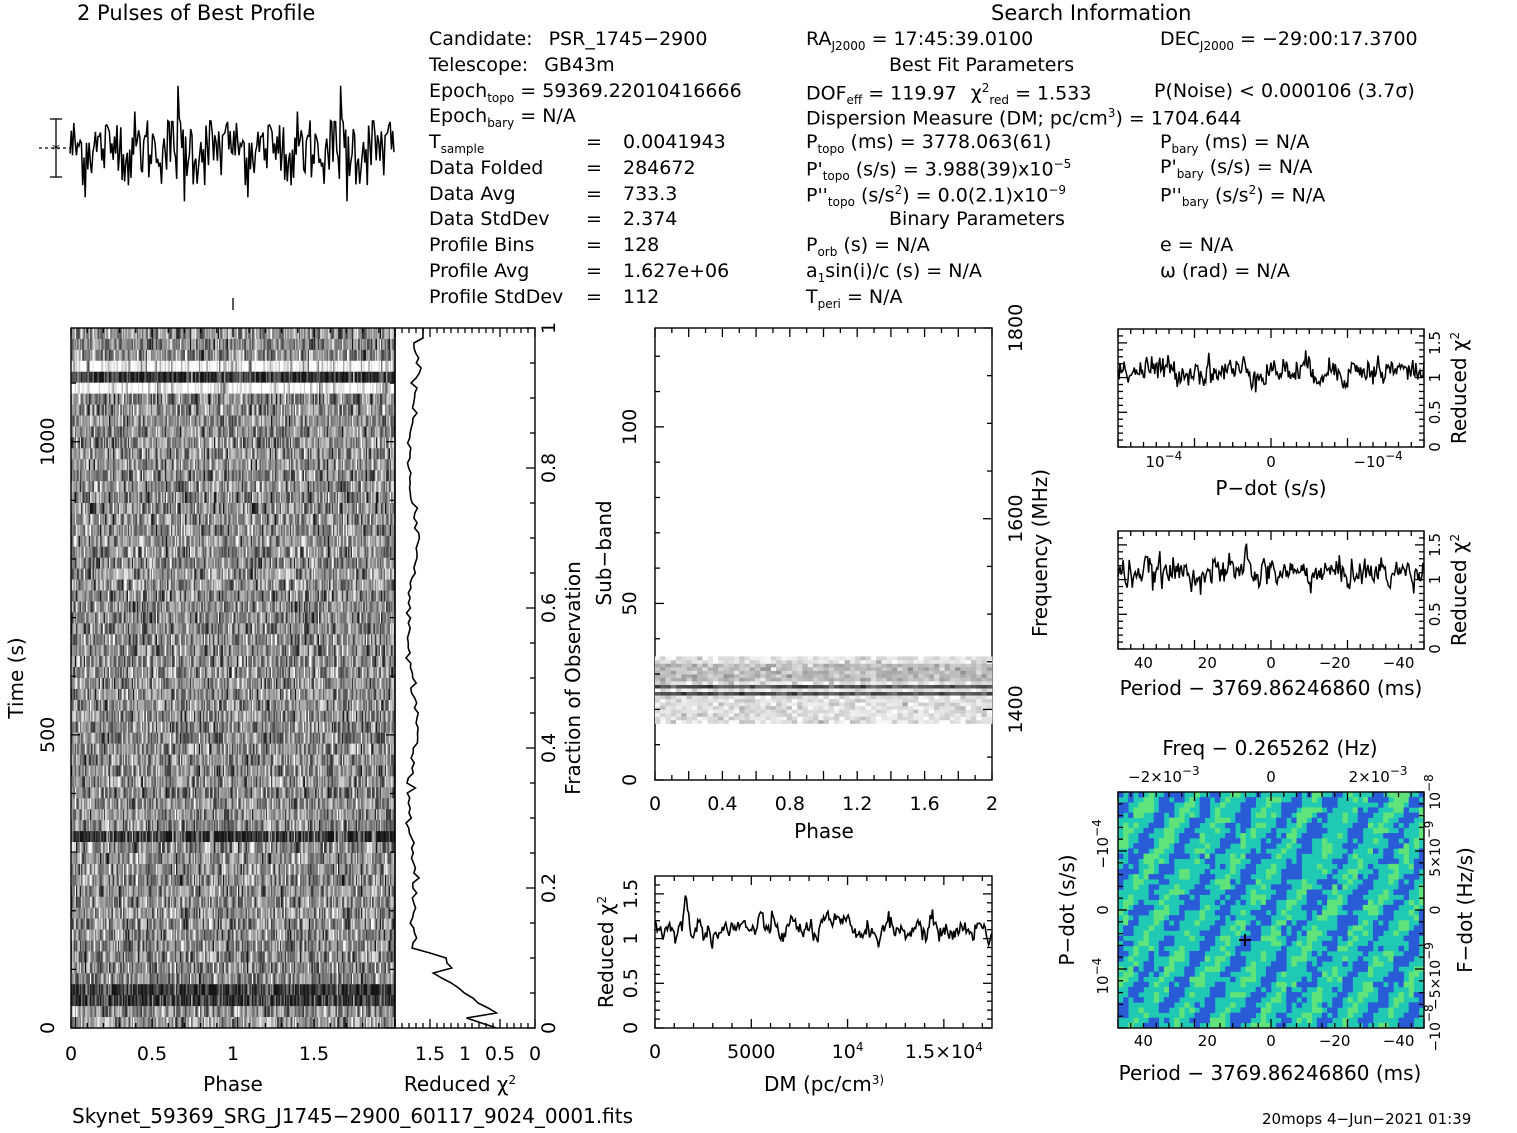  Describe the element at coordinates (976, 93) in the screenshot. I see `chi-label: χ` at that location.